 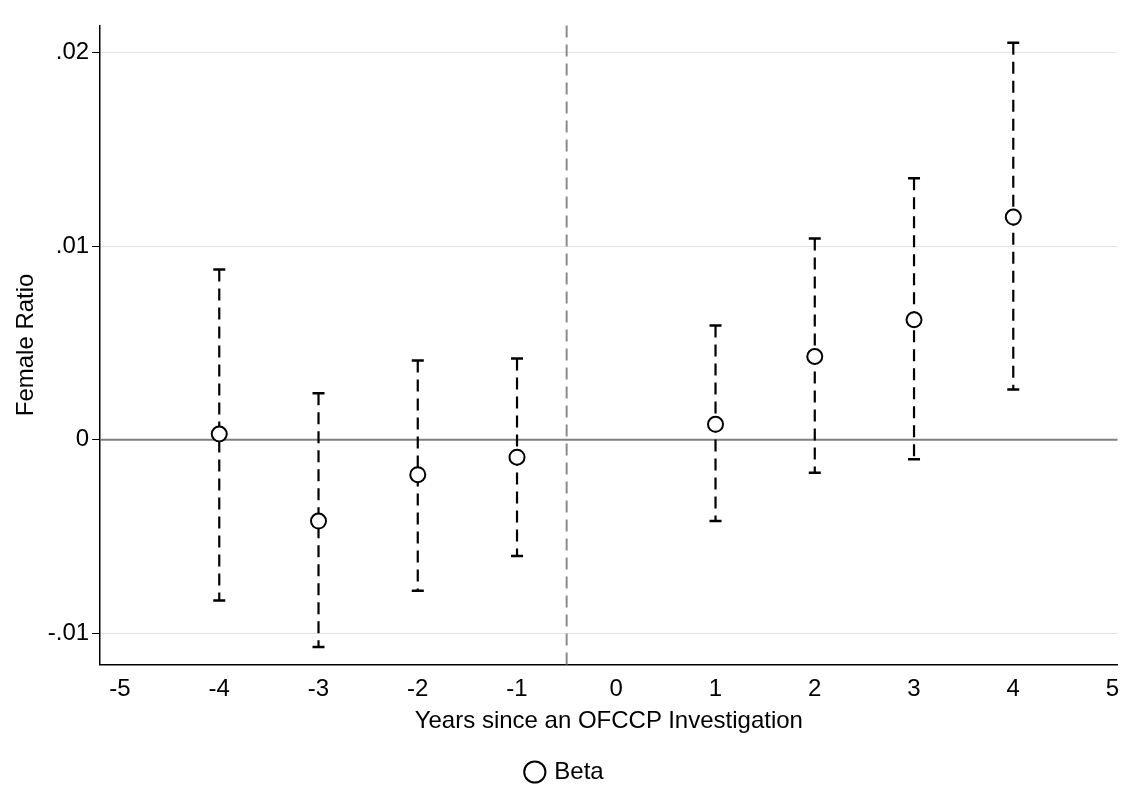 I want to click on x-tick-label: 2, so click(x=815, y=688).